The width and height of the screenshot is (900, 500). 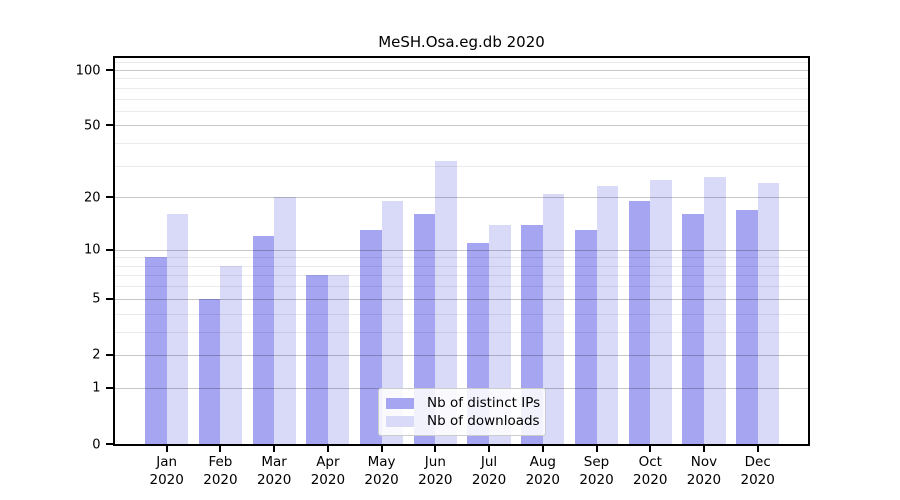 What do you see at coordinates (747, 326) in the screenshot?
I see `bar-ips-dec` at bounding box center [747, 326].